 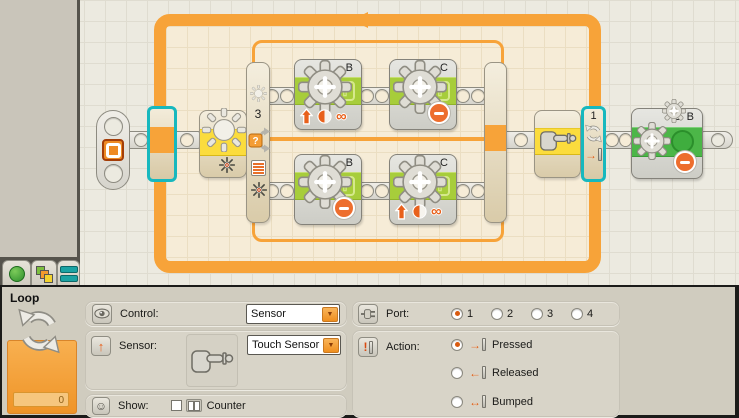 I want to click on switch-condition-tab: 3, so click(x=258, y=142).